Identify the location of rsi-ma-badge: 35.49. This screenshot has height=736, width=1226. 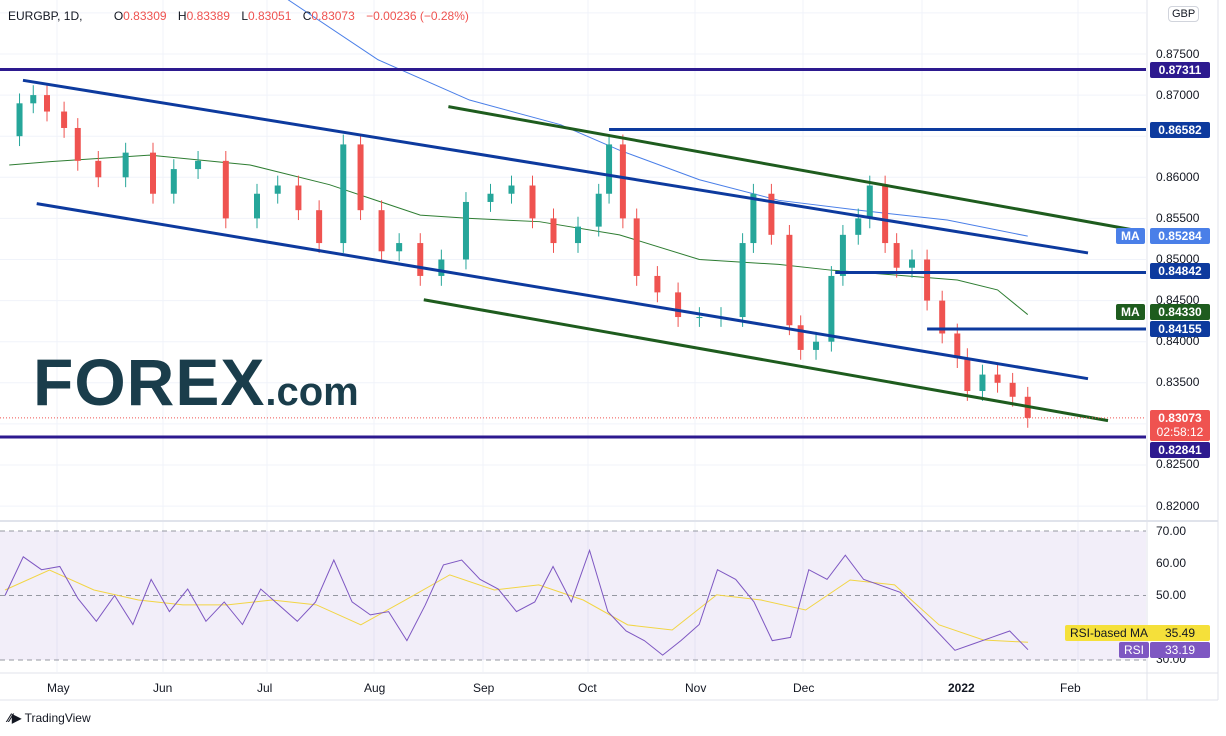
(1180, 633).